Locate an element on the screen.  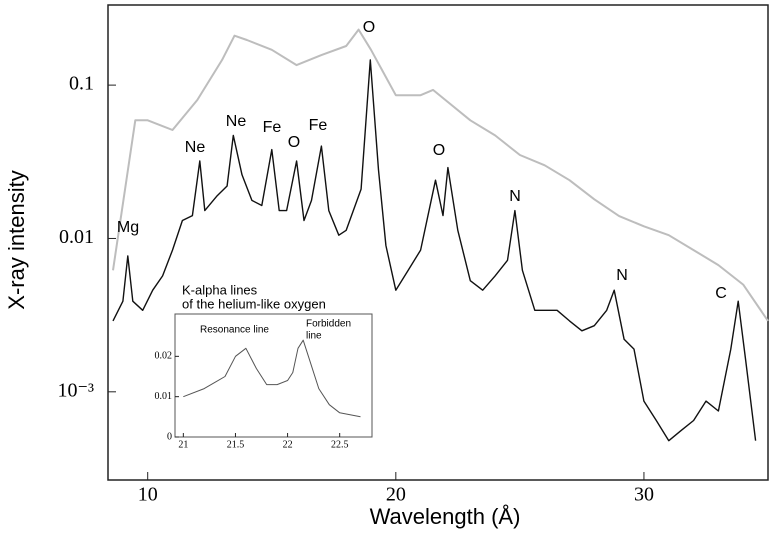
annotation: of the helium-like oxygen is located at coordinates (254, 303).